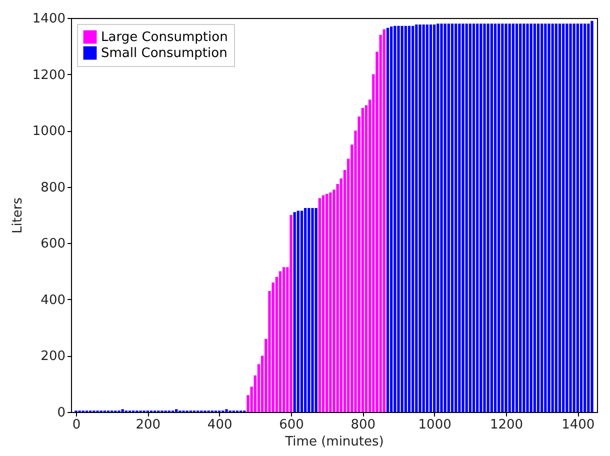  Describe the element at coordinates (49, 19) in the screenshot. I see `y-tick-label: 1400` at that location.